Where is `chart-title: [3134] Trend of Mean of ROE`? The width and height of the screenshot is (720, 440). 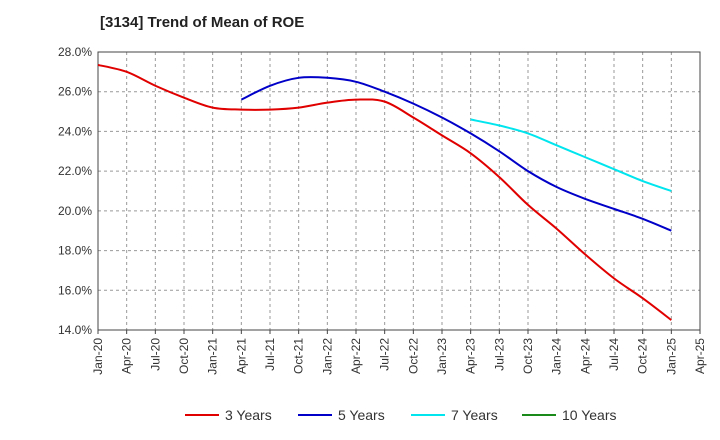
chart-title: [3134] Trend of Mean of ROE is located at coordinates (202, 22).